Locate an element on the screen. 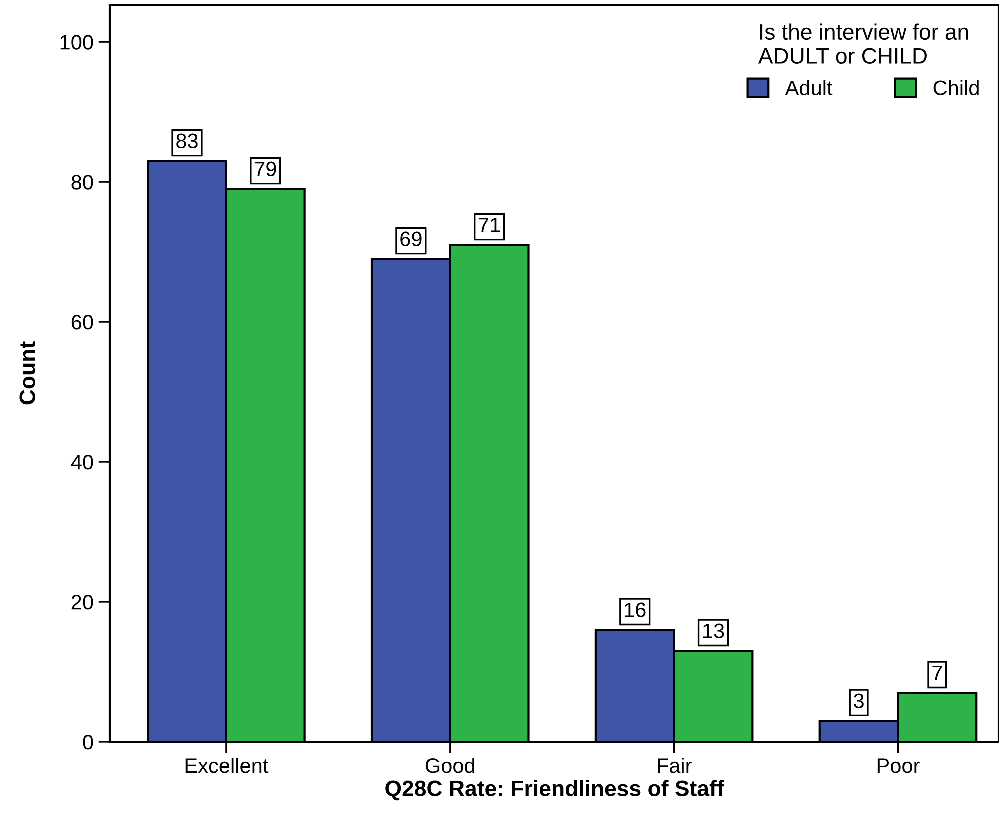  data-label: 83 is located at coordinates (187, 141).